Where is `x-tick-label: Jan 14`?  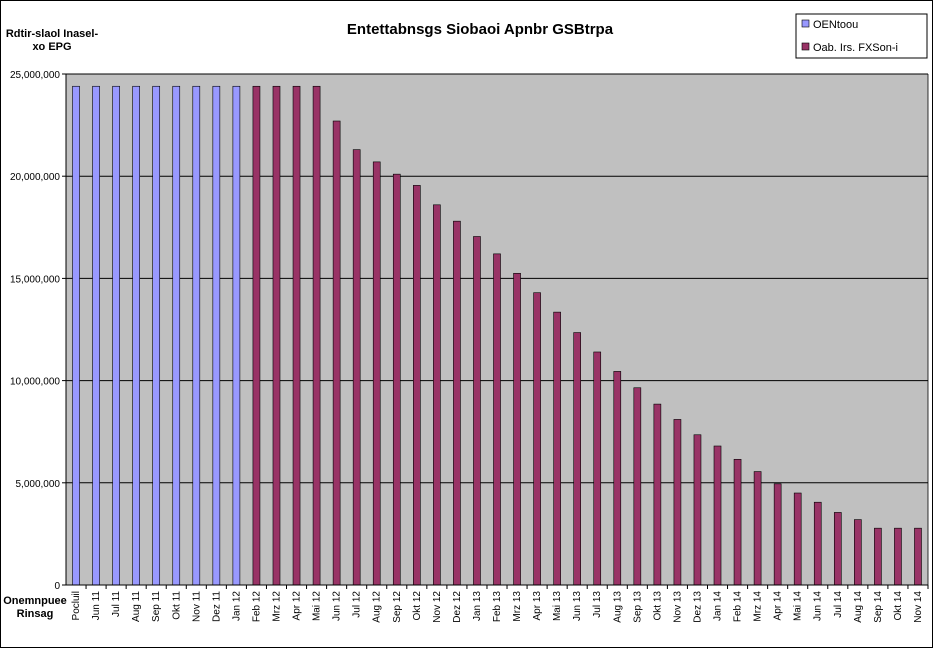 x-tick-label: Jan 14 is located at coordinates (718, 606).